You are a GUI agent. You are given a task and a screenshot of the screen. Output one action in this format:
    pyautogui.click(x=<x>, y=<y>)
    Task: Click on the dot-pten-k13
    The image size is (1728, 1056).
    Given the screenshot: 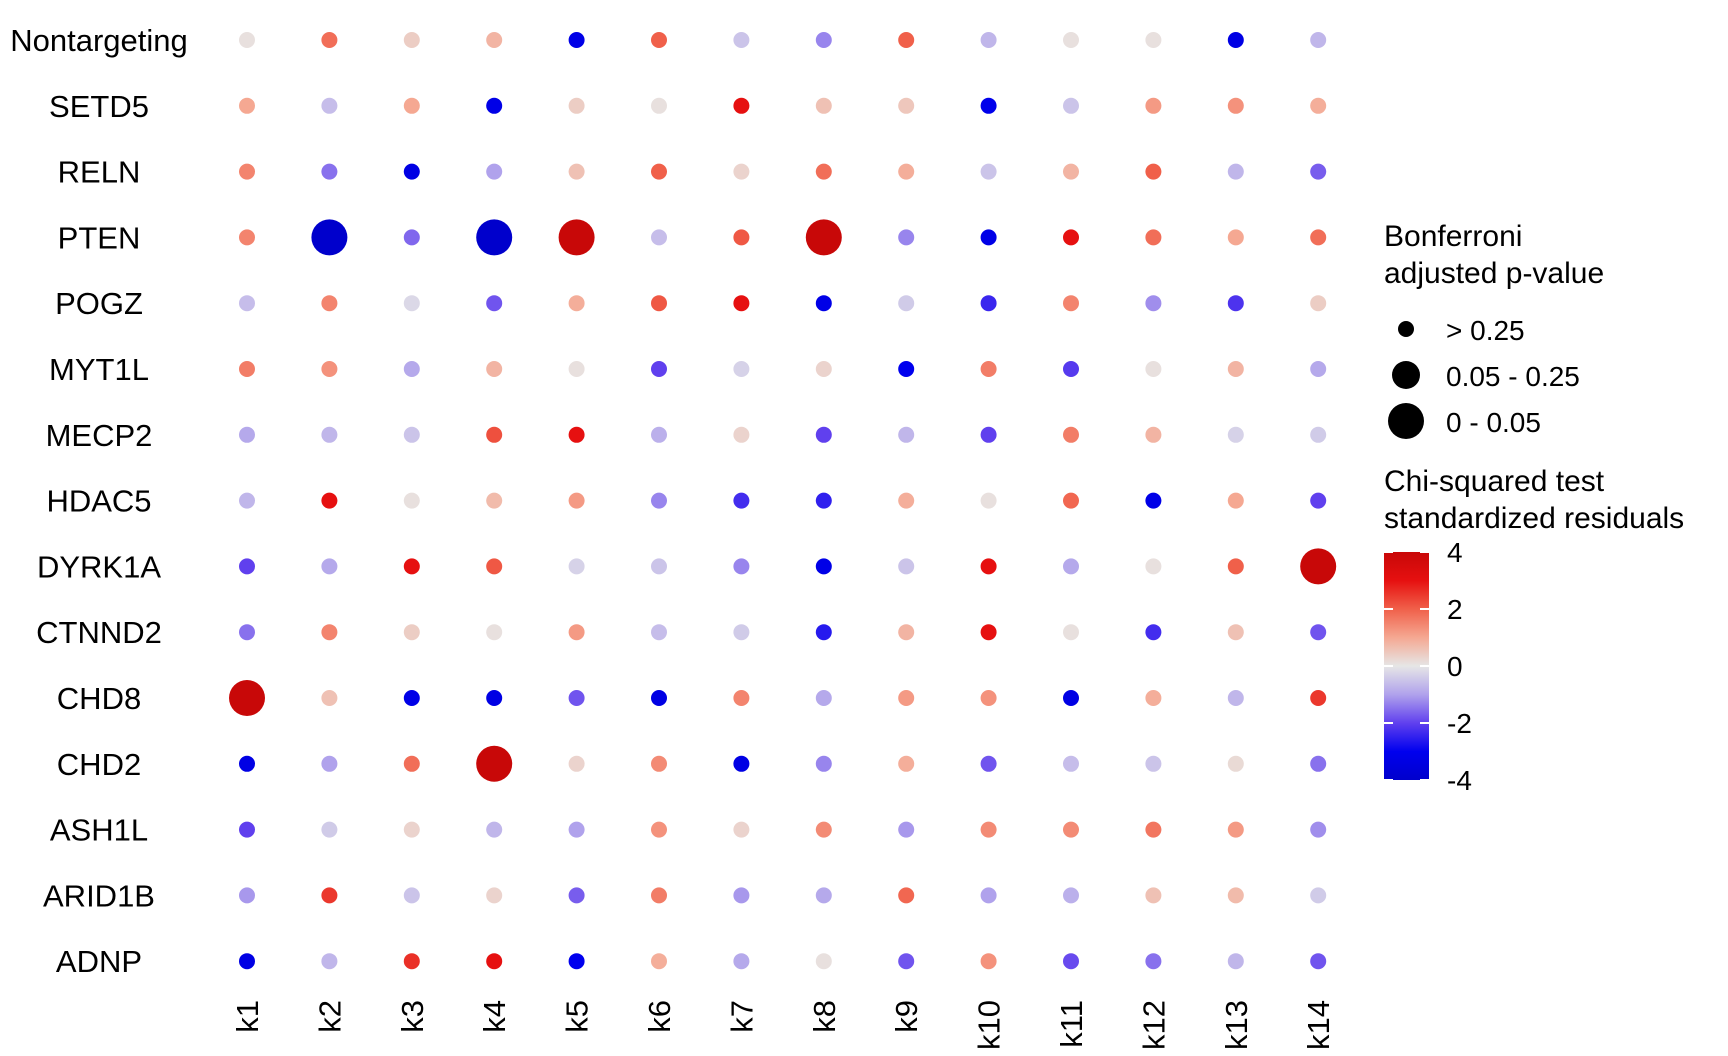 What is the action you would take?
    pyautogui.click(x=1235, y=237)
    